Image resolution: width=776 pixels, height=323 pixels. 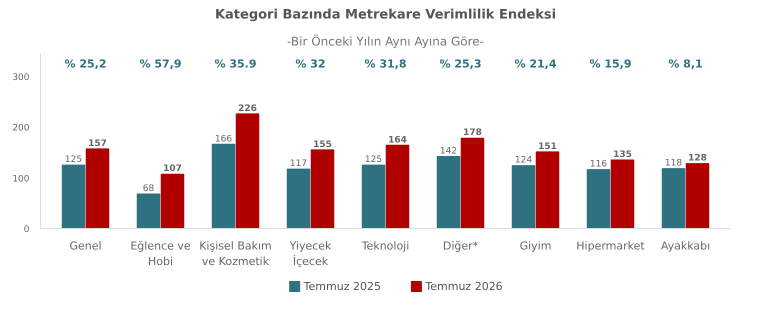 What do you see at coordinates (322, 145) in the screenshot?
I see `data-label: 155` at bounding box center [322, 145].